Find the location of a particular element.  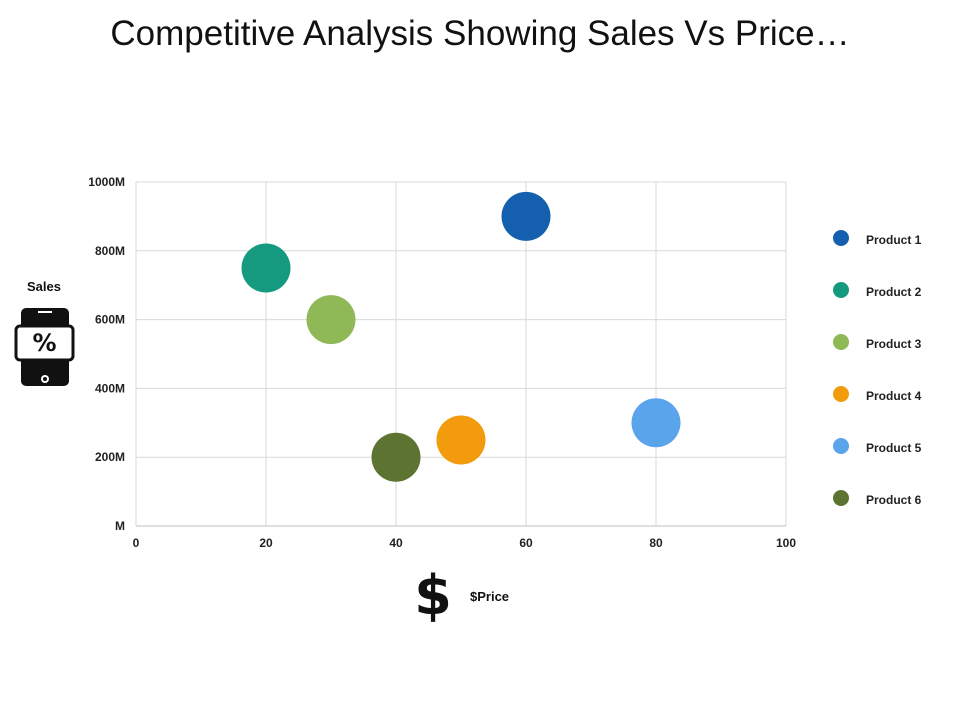

x-axis-title: $Price is located at coordinates (489, 596).